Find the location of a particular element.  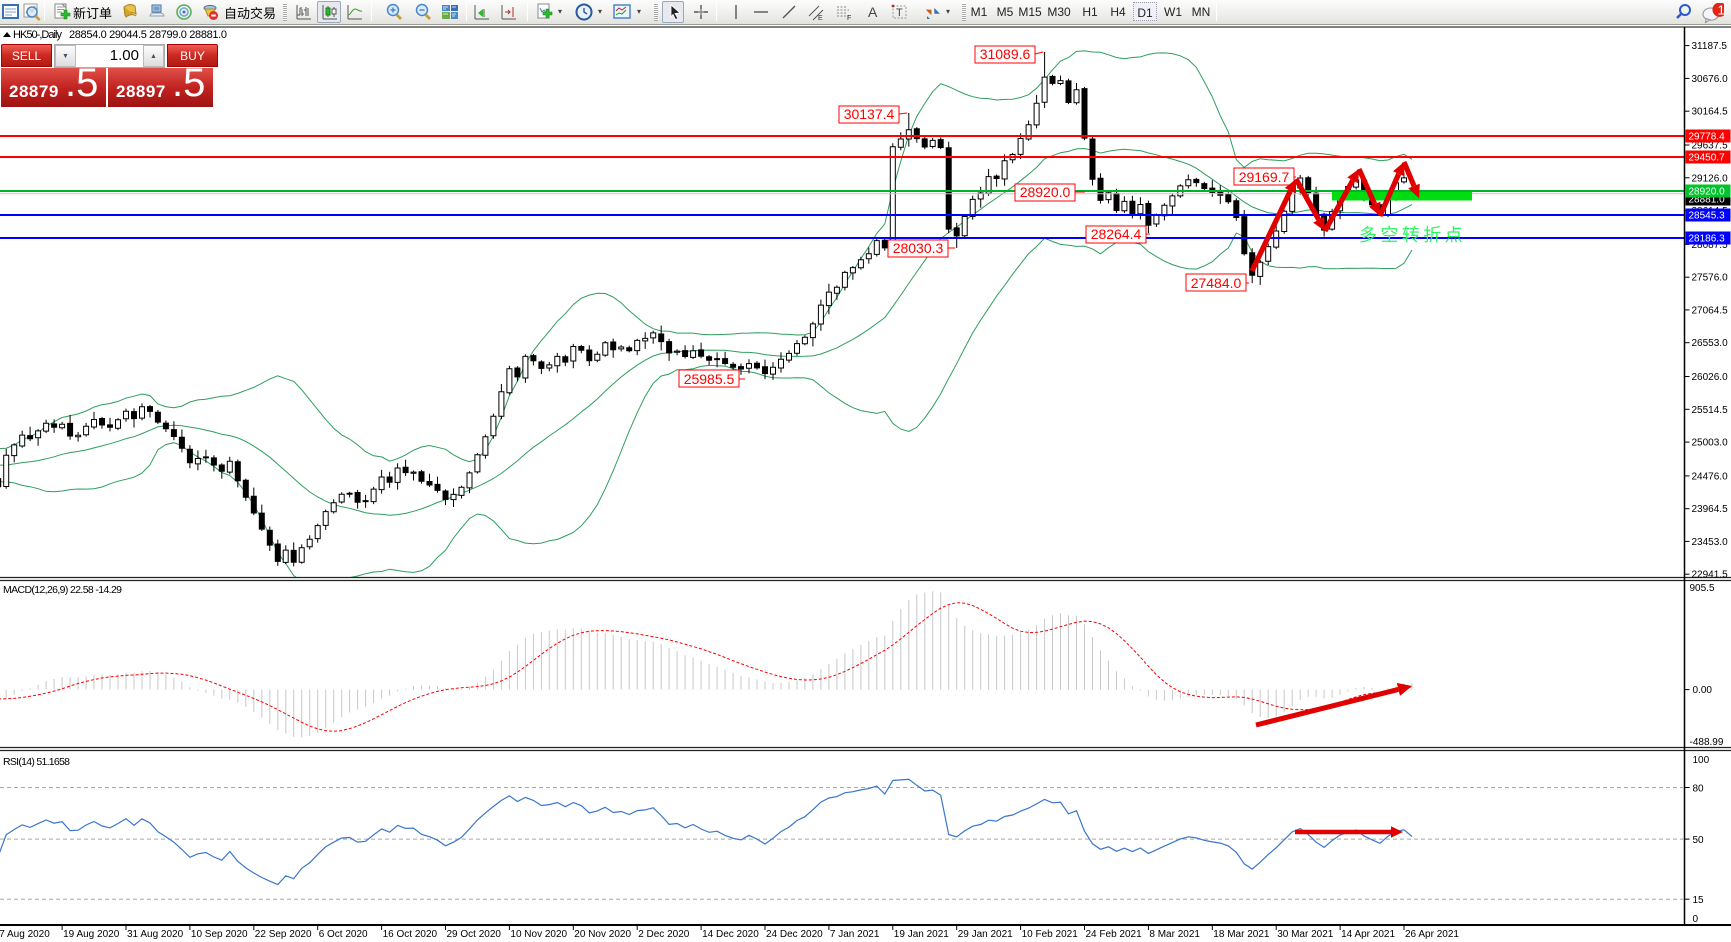

svg-text: 7 Aug 2020 is located at coordinates (25, 934).